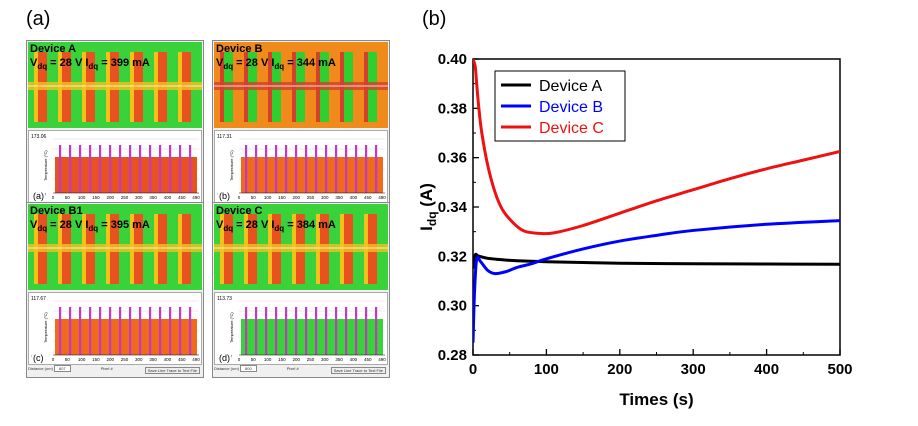 This screenshot has width=918, height=426. What do you see at coordinates (546, 369) in the screenshot?
I see `x-tick-label: 100` at bounding box center [546, 369].